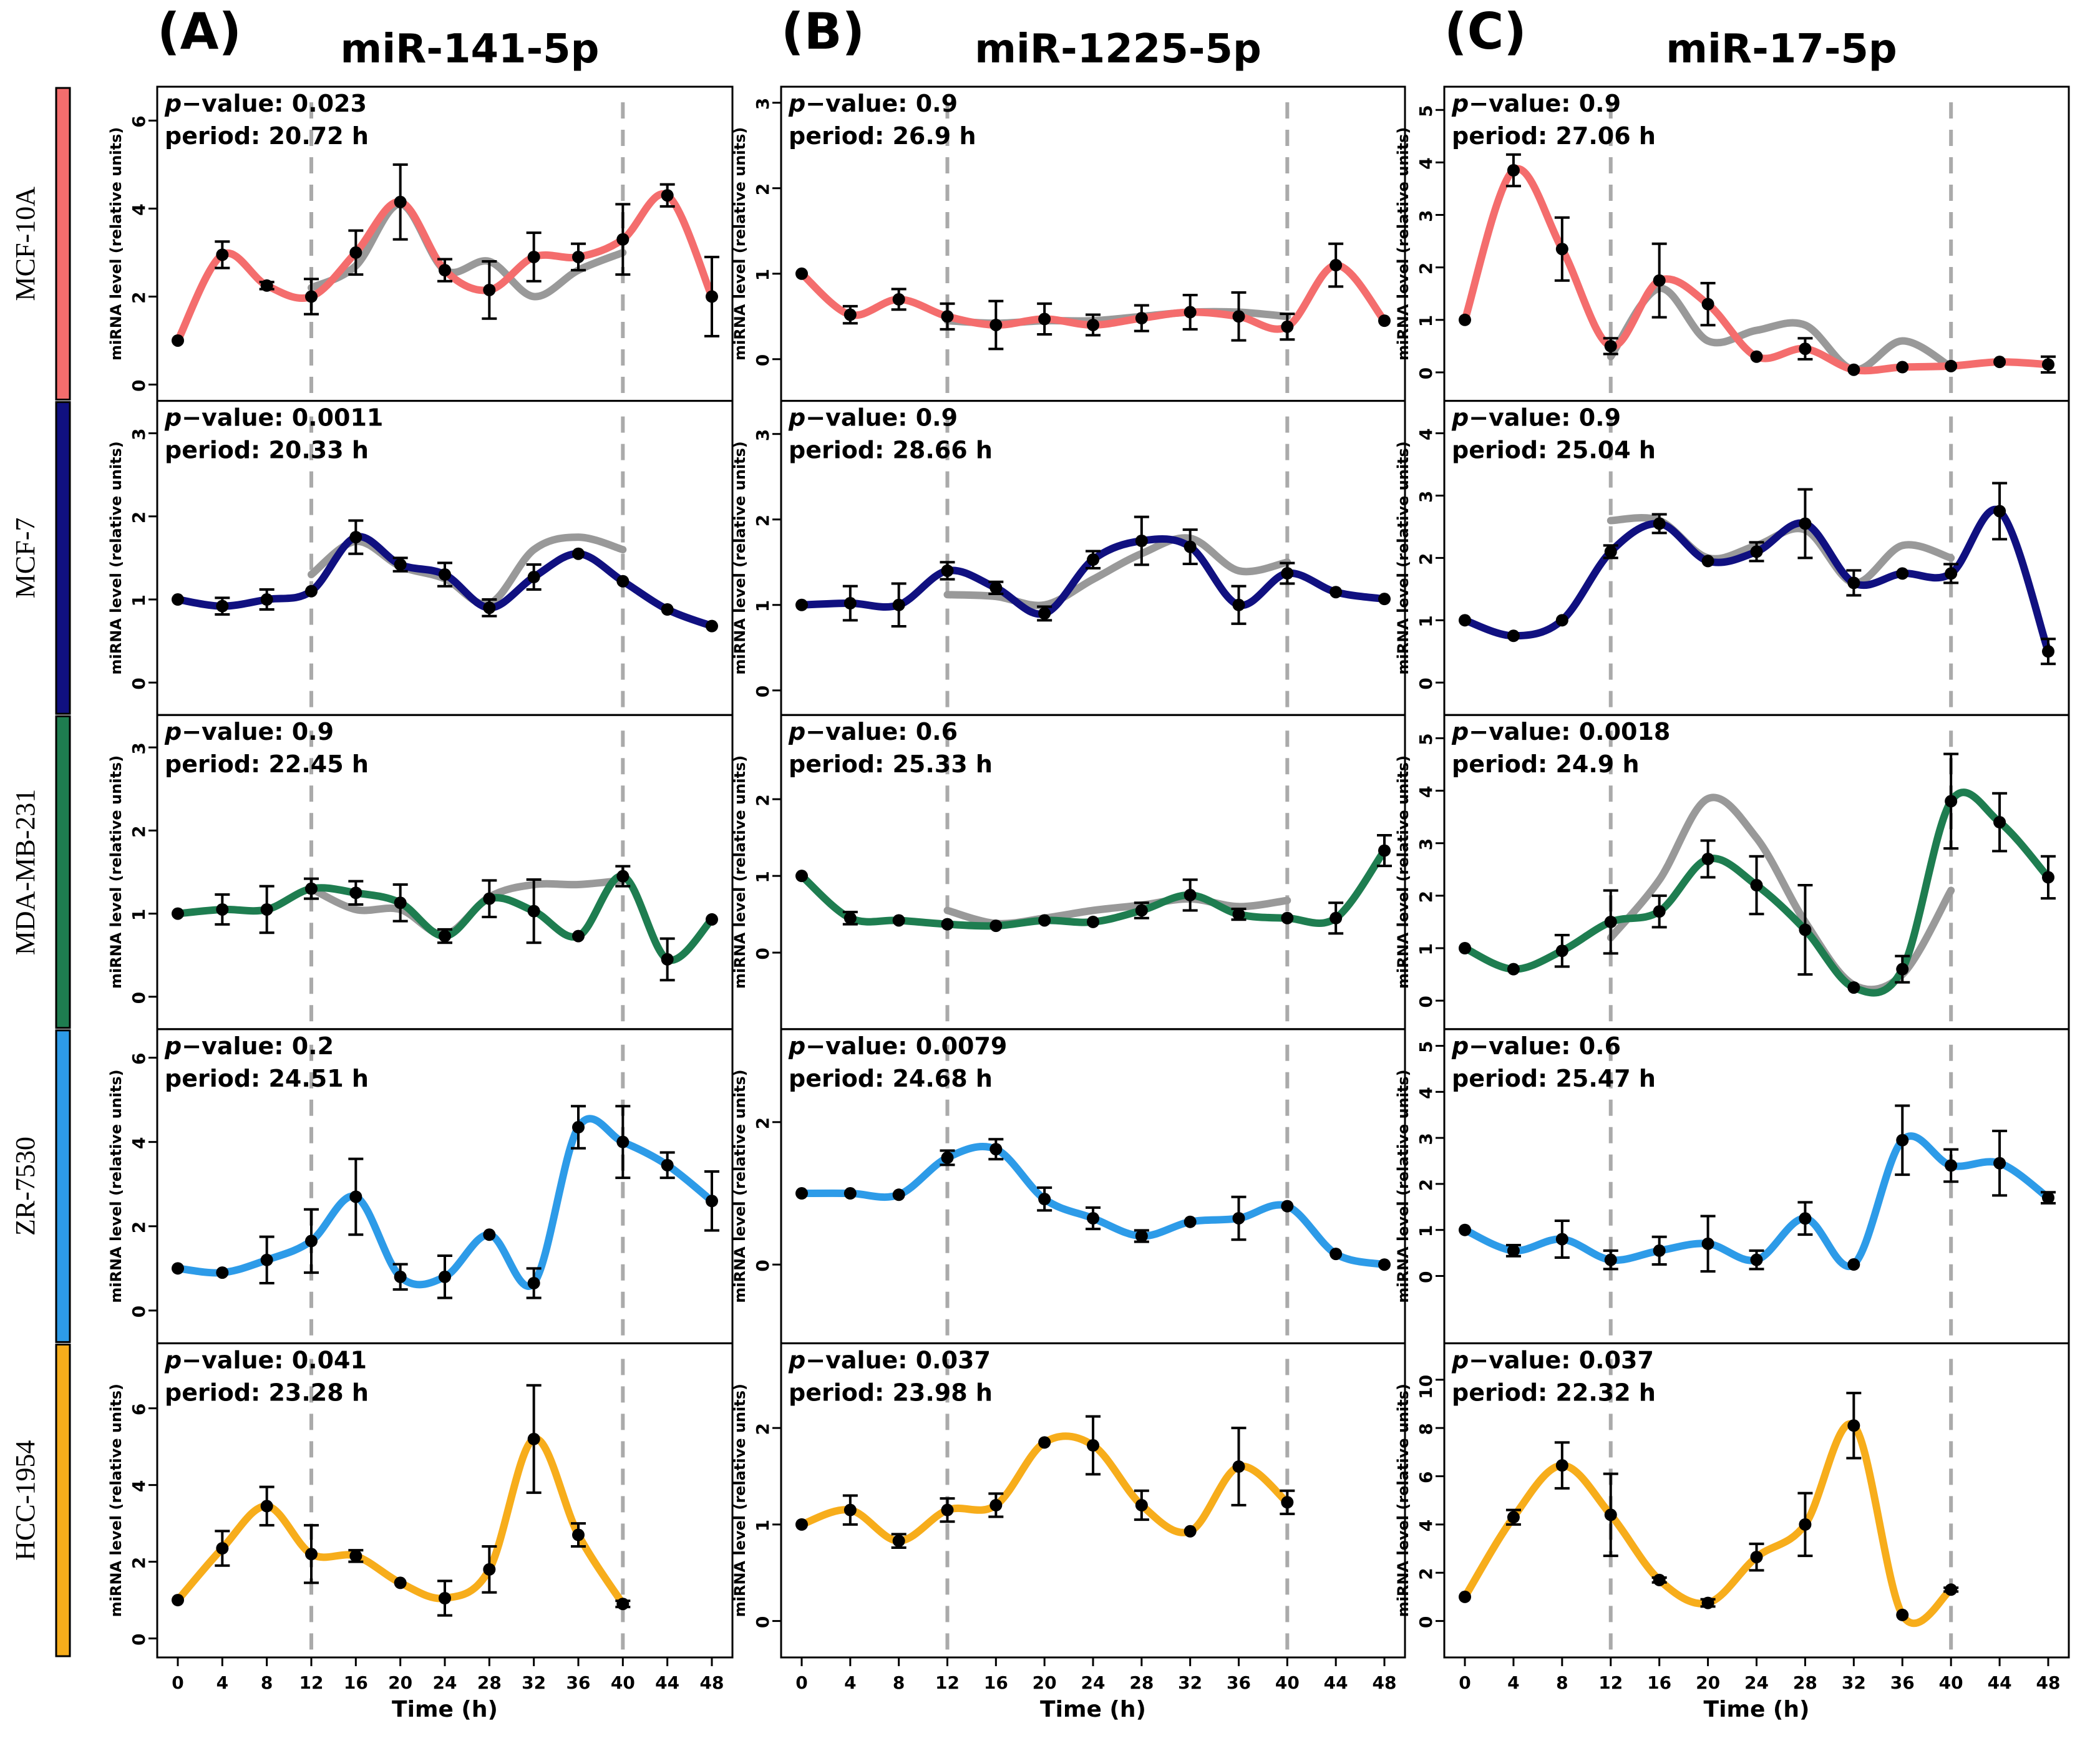 The image size is (2100, 1756). Describe the element at coordinates (467, 250) in the screenshot. I see `fitted-curve` at that location.